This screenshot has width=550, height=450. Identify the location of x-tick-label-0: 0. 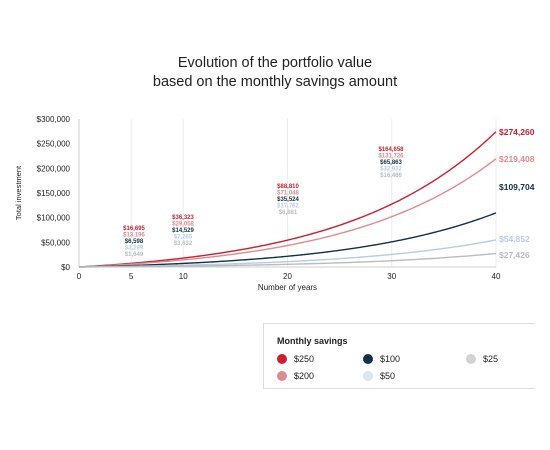
(79, 276).